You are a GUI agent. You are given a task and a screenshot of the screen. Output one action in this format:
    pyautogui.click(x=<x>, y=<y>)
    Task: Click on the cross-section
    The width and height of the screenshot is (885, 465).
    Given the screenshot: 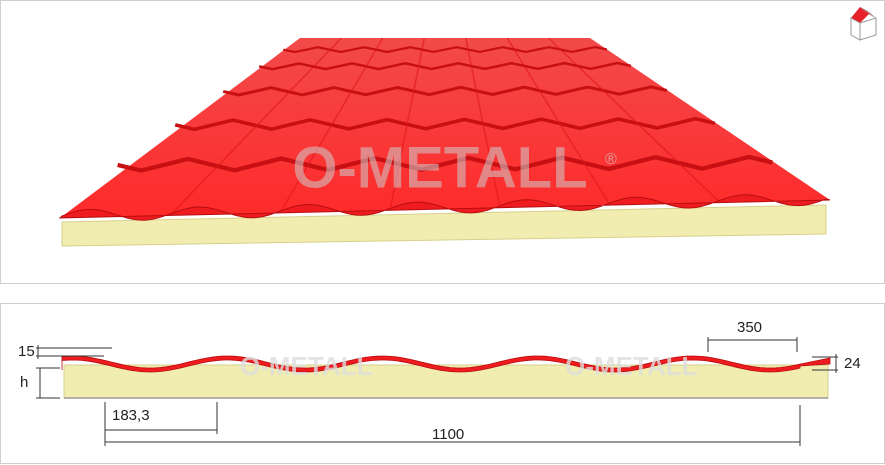 What is the action you would take?
    pyautogui.click(x=446, y=377)
    